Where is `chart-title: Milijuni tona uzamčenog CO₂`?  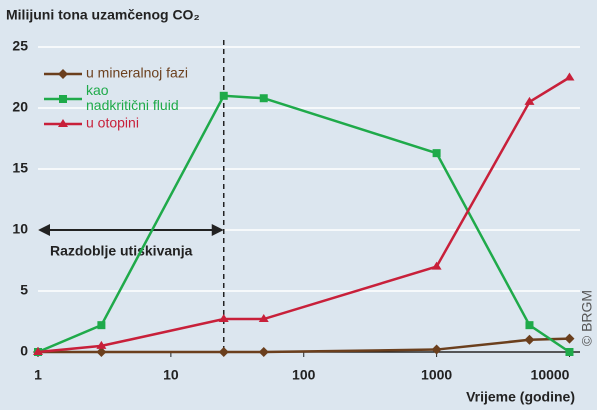 chart-title: Milijuni tona uzamčenog CO₂ is located at coordinates (103, 15).